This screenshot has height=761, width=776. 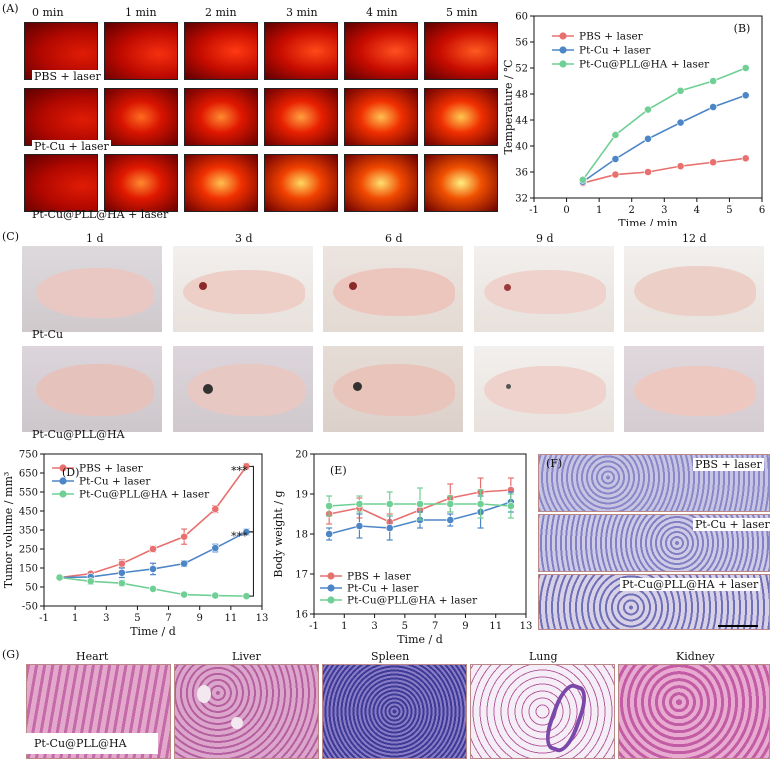 I want to click on time-label: 3 min, so click(x=302, y=12).